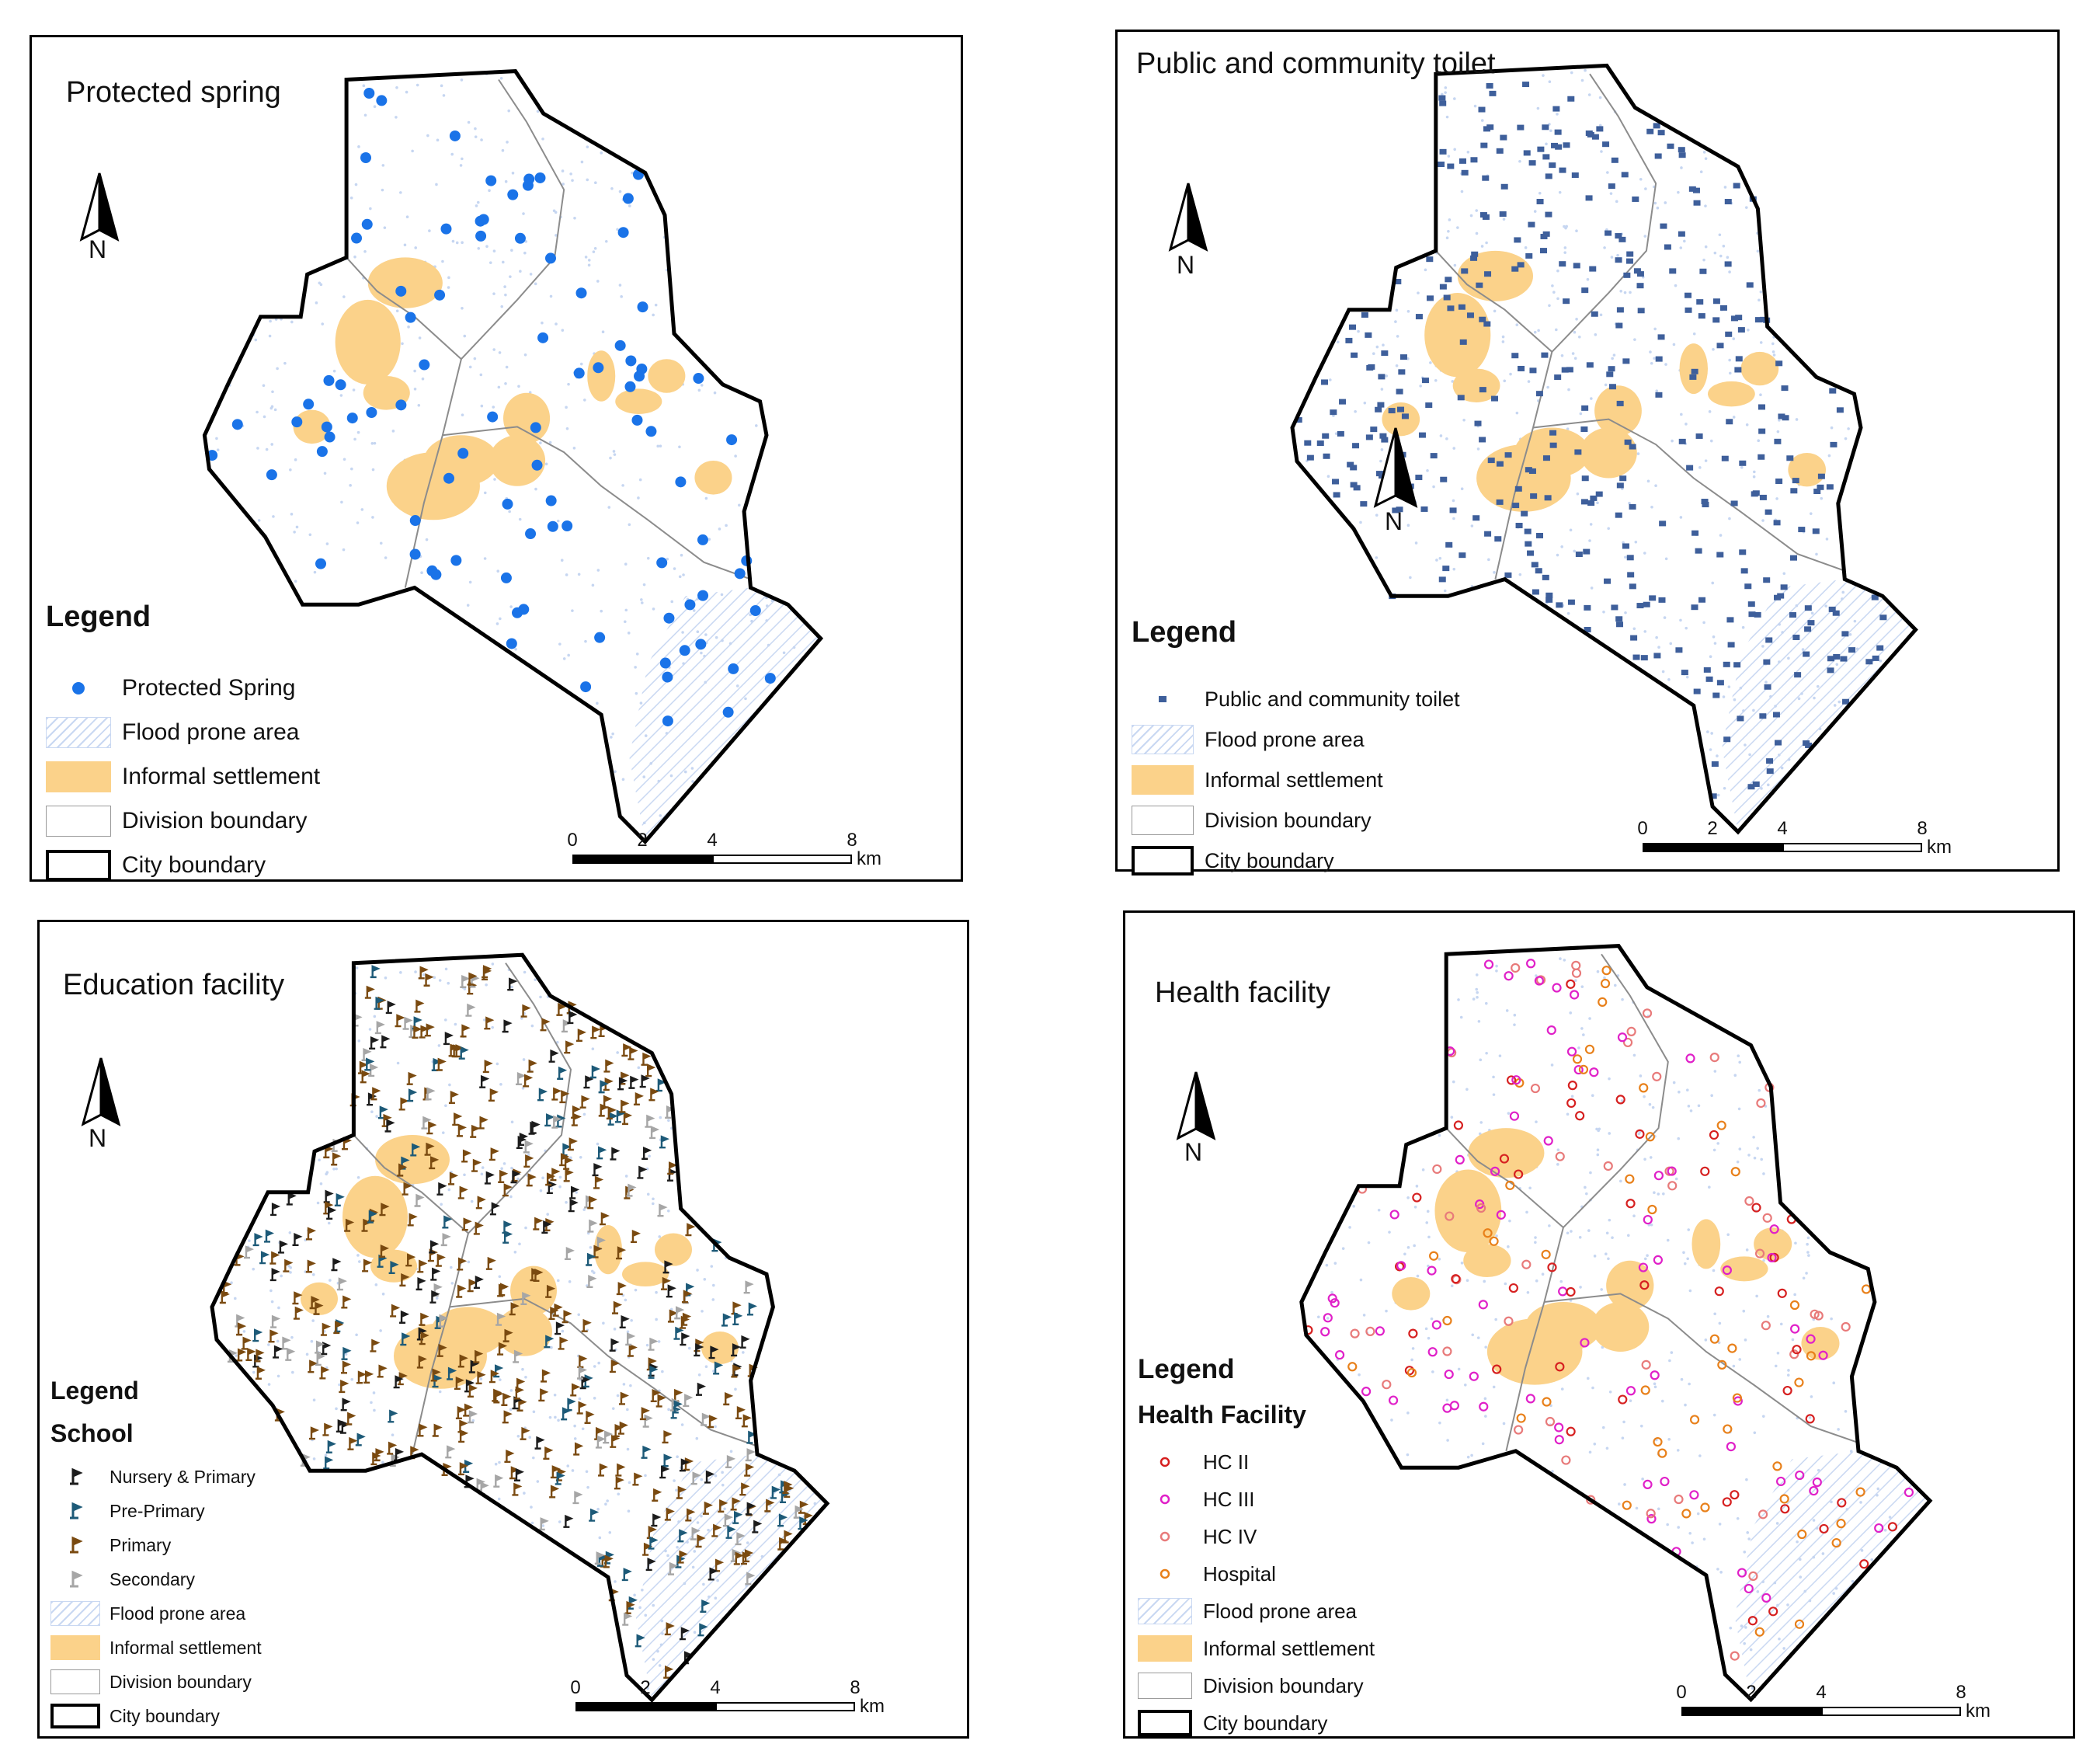  What do you see at coordinates (1165, 1574) in the screenshot?
I see `ring-marker-icon` at bounding box center [1165, 1574].